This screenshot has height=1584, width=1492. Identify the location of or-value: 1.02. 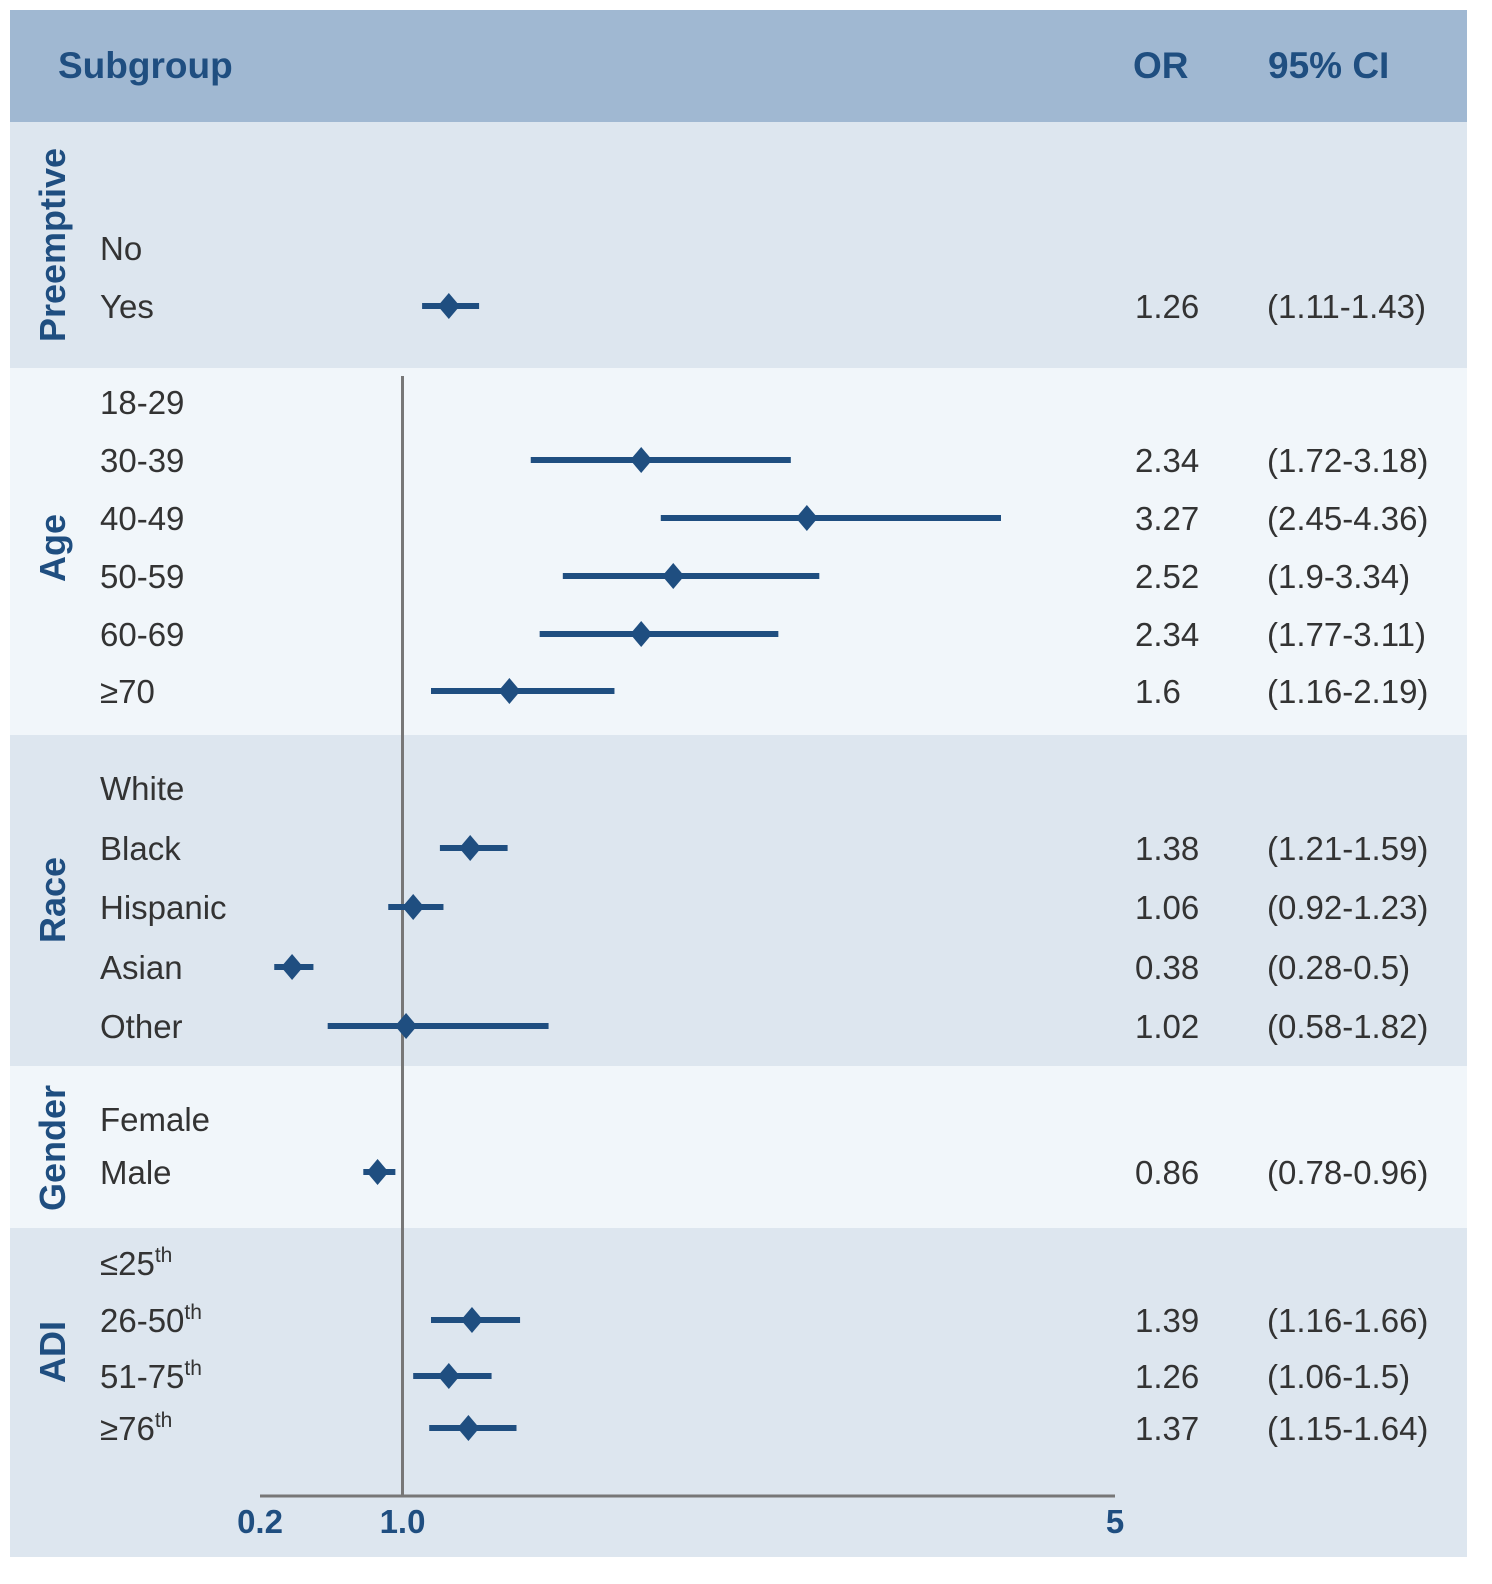
(1167, 1026).